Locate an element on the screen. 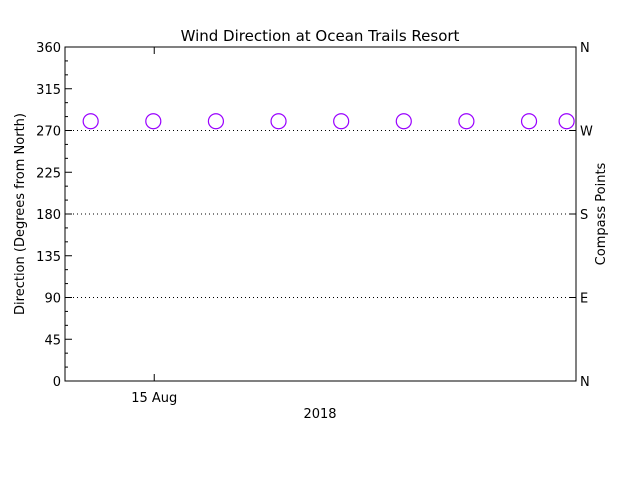  compass-tick-label: E is located at coordinates (584, 299).